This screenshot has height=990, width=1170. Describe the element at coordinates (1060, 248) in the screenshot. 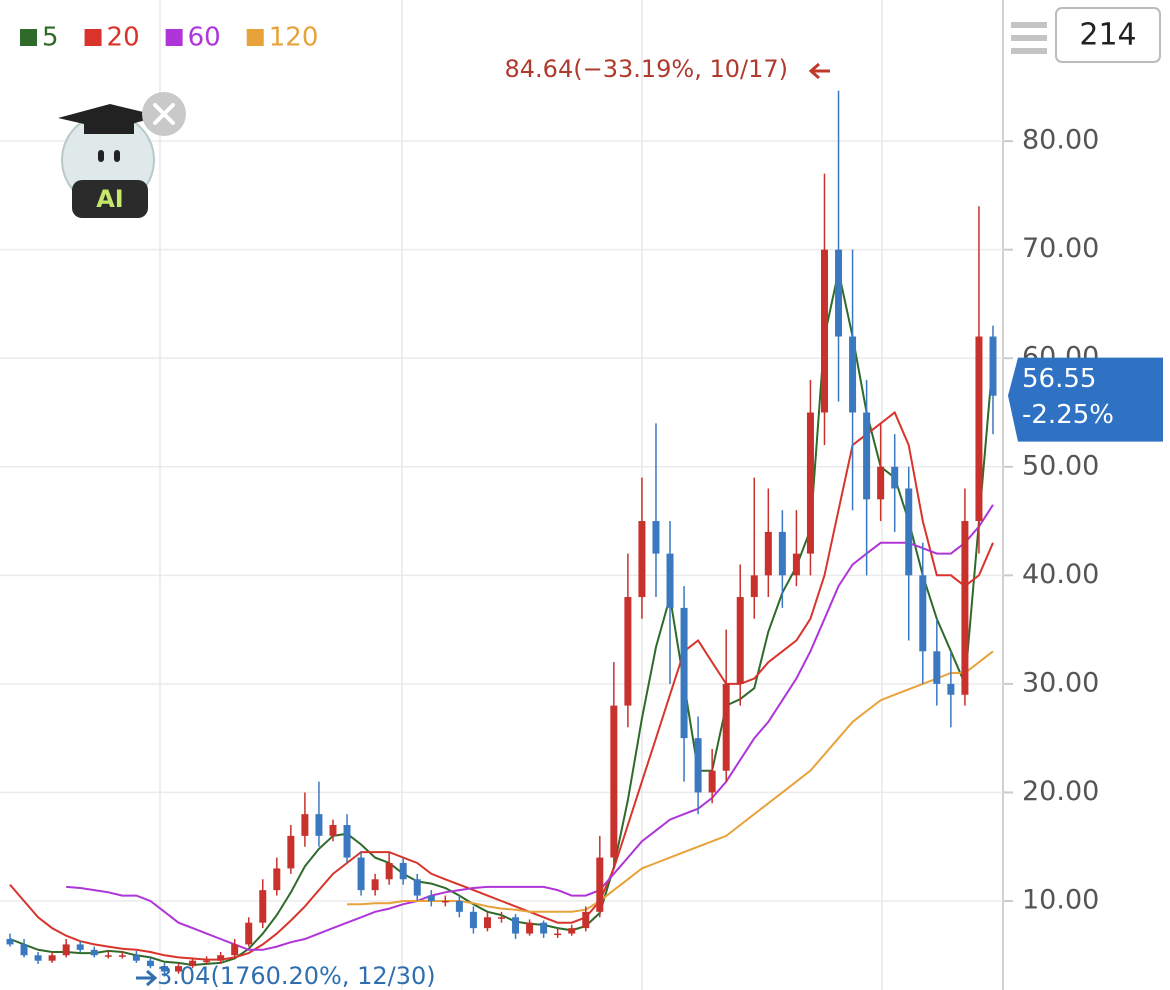

I see `y-tick-label: 70.00` at that location.